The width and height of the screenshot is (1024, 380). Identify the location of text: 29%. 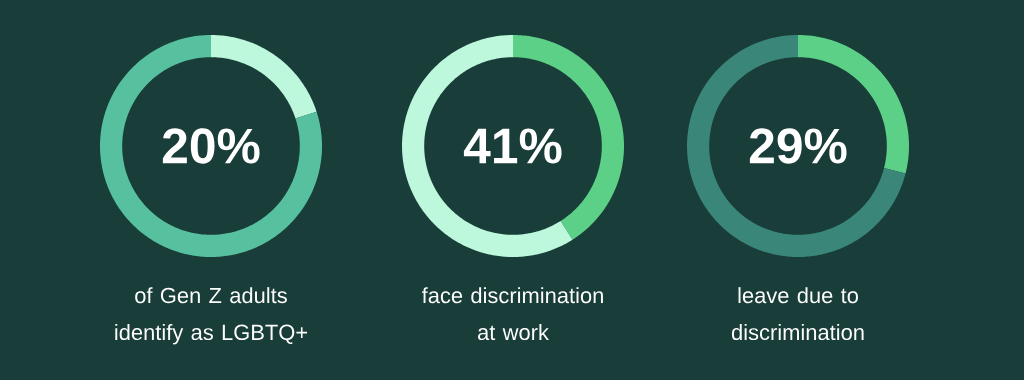
(798, 146).